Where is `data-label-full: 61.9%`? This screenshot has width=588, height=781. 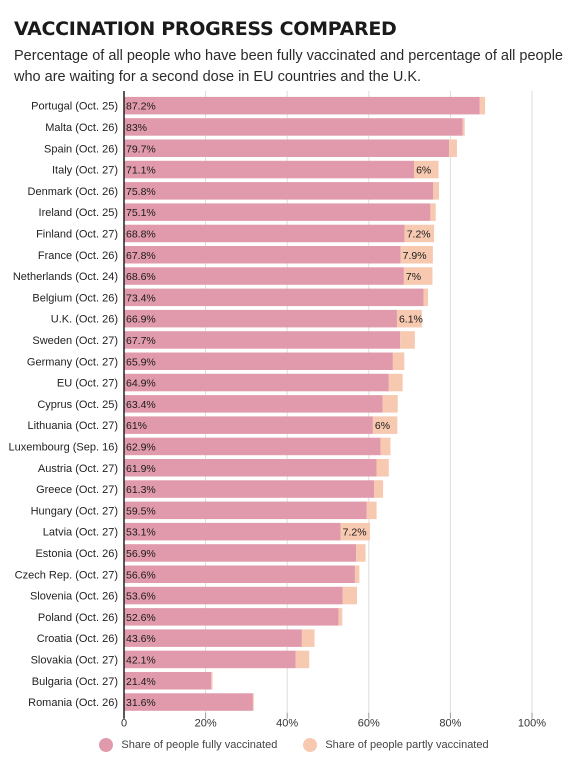 data-label-full: 61.9% is located at coordinates (141, 469).